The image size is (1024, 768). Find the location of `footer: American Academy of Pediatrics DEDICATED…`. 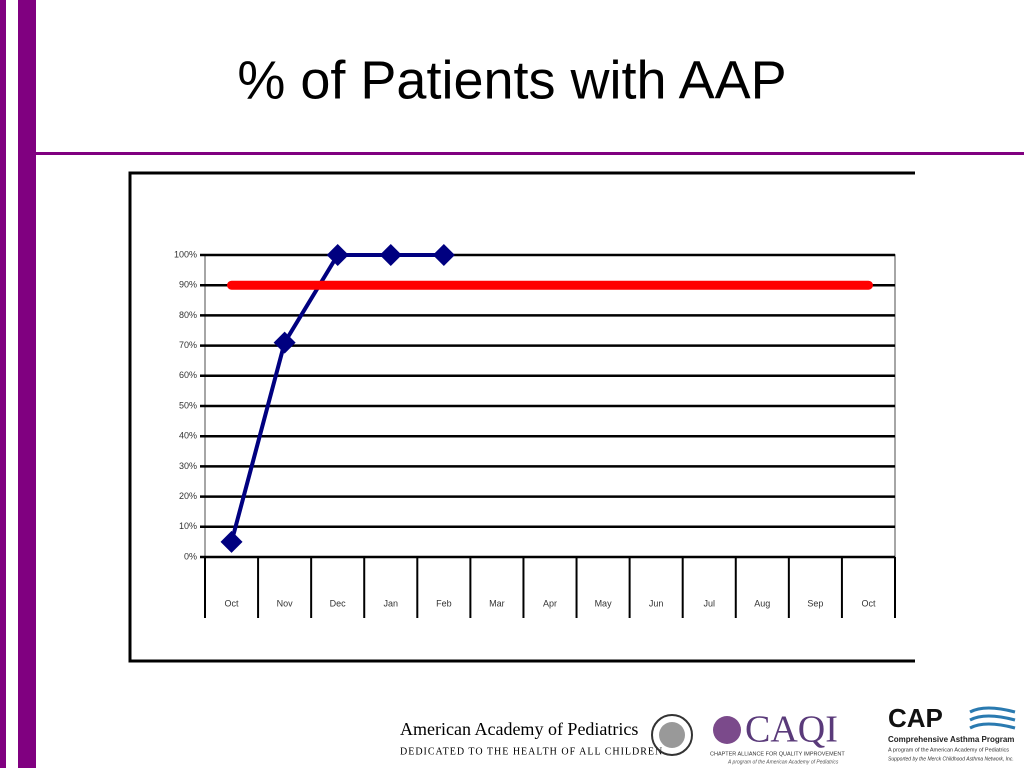

footer: American Academy of Pediatrics DEDICATED… is located at coordinates (708, 734).